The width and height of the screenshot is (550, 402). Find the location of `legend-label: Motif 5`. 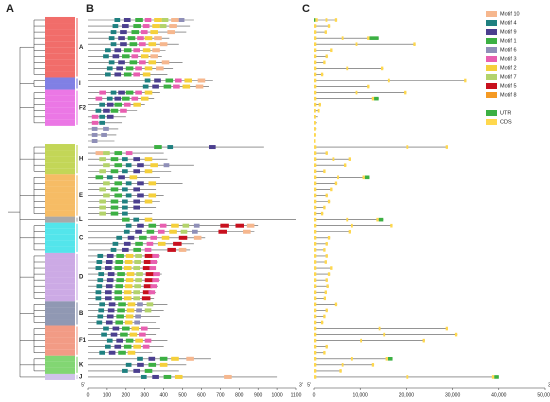

legend-label: Motif 5 is located at coordinates (508, 86).